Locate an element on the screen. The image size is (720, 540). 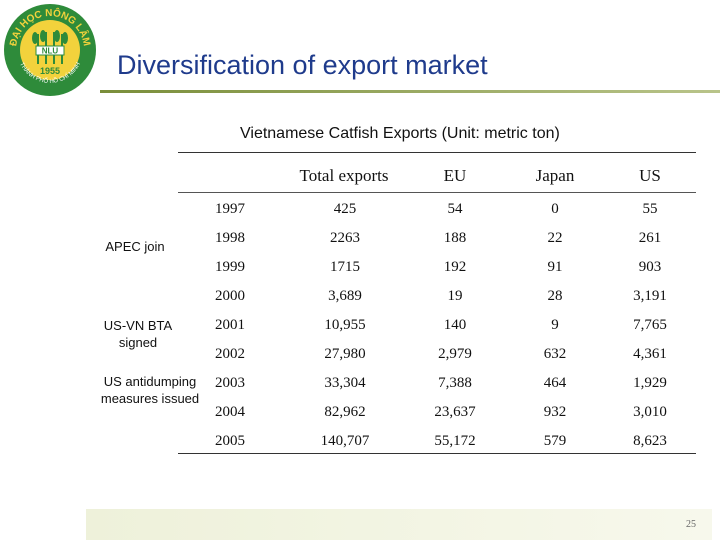
eu-cell: 2,979 is located at coordinates (455, 354).